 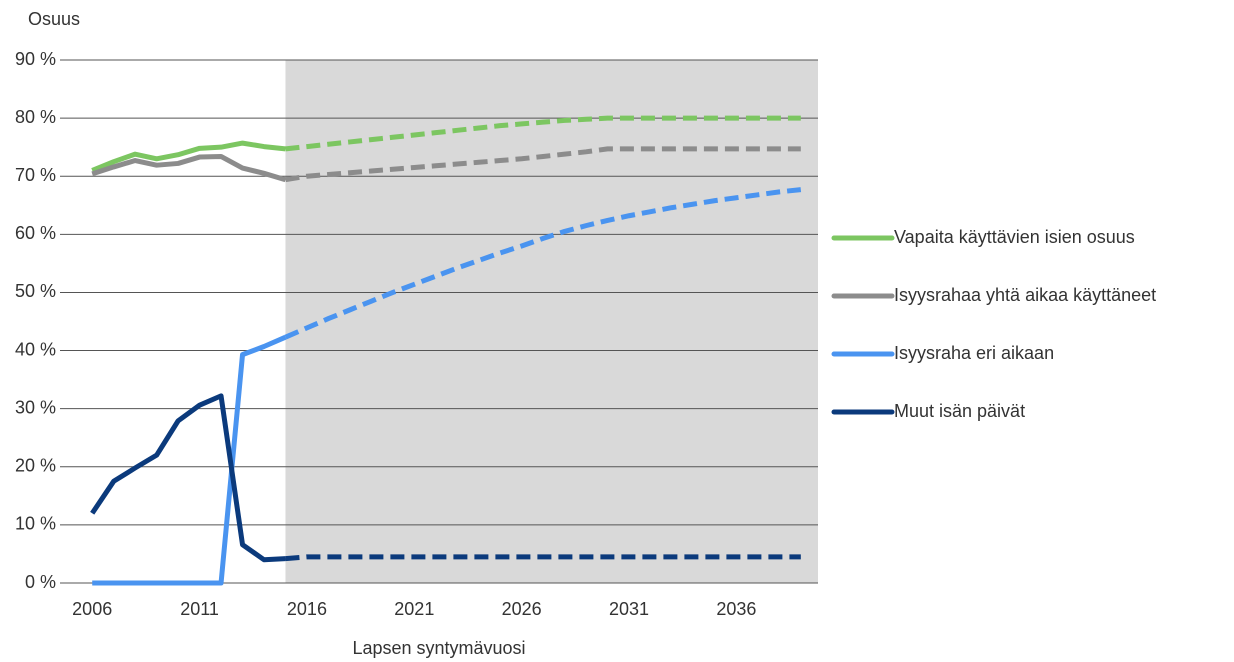 What do you see at coordinates (35, 175) in the screenshot?
I see `y-tick-label: 70 %` at bounding box center [35, 175].